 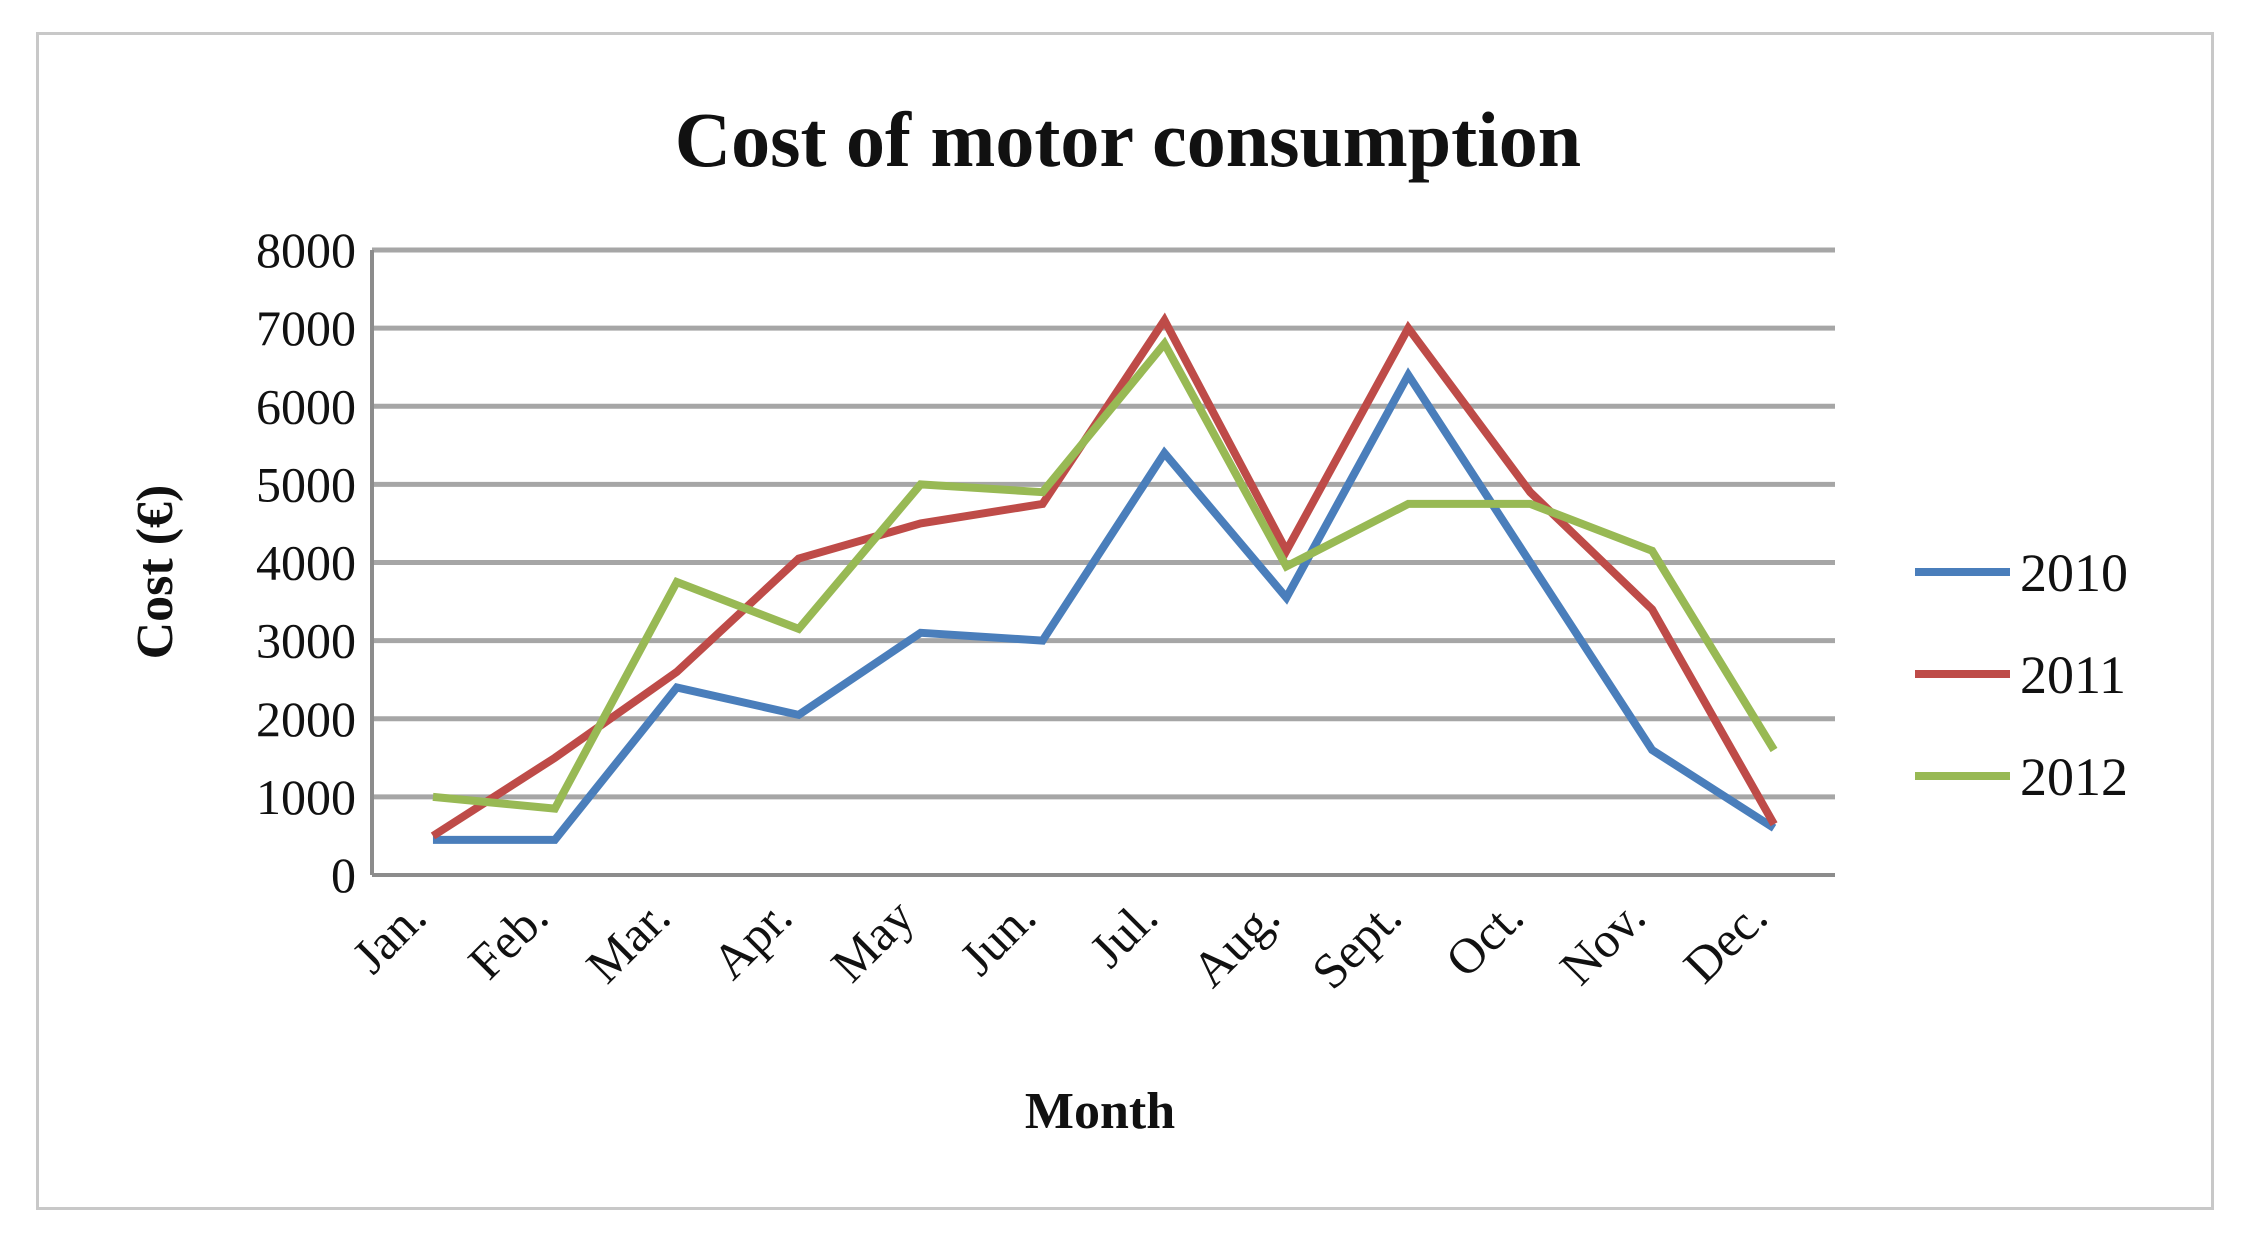 What do you see at coordinates (998, 937) in the screenshot?
I see `x-tick-label: Jun.` at bounding box center [998, 937].